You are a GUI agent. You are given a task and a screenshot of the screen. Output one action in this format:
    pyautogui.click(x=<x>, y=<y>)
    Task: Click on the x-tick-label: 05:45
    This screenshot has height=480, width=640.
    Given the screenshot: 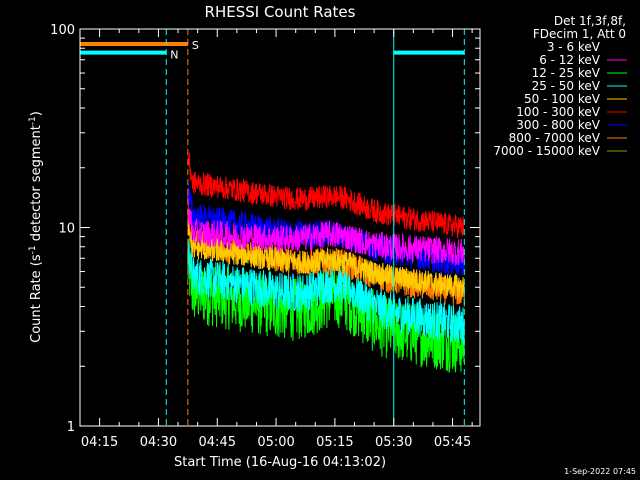 What is the action you would take?
    pyautogui.click(x=452, y=442)
    